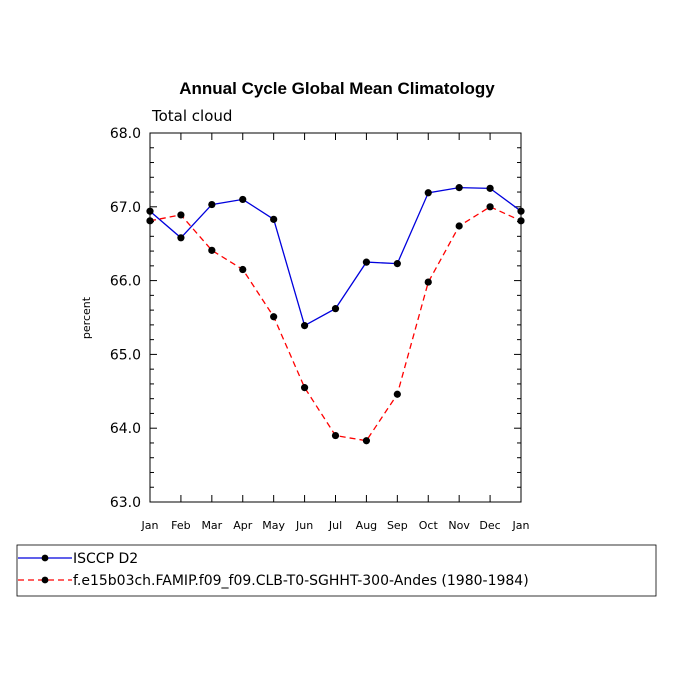 Image resolution: width=675 pixels, height=675 pixels. I want to click on x-tick-label: Sep, so click(397, 525).